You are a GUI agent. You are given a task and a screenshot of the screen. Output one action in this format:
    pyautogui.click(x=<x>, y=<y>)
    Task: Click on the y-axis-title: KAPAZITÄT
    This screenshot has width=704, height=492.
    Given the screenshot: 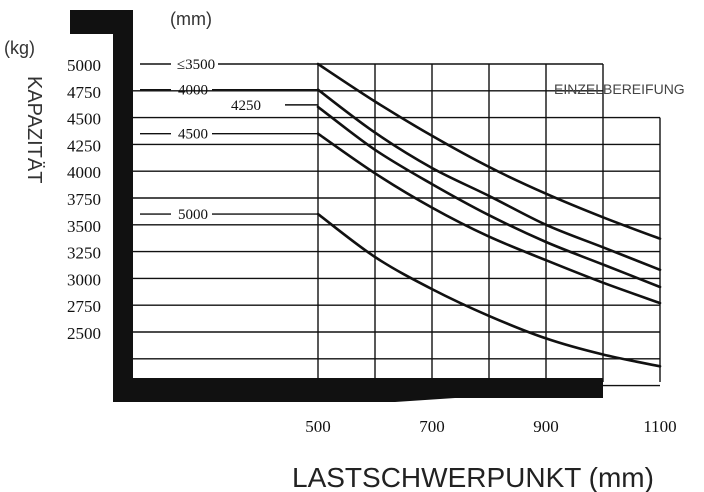 What is the action you would take?
    pyautogui.click(x=34, y=129)
    